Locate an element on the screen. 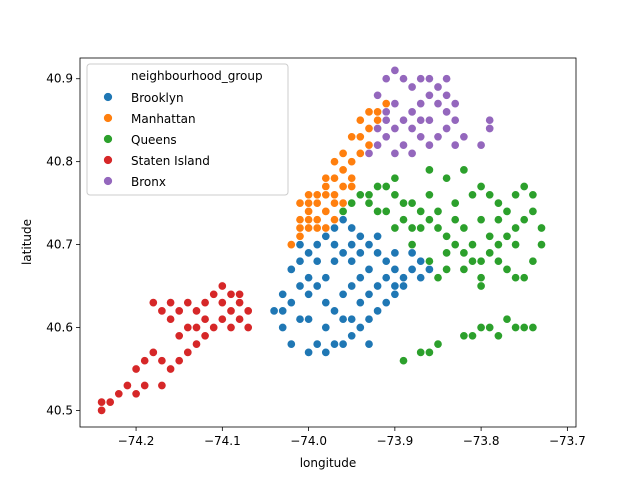 The width and height of the screenshot is (640, 480). x-tick-label: −73.7 is located at coordinates (567, 441).